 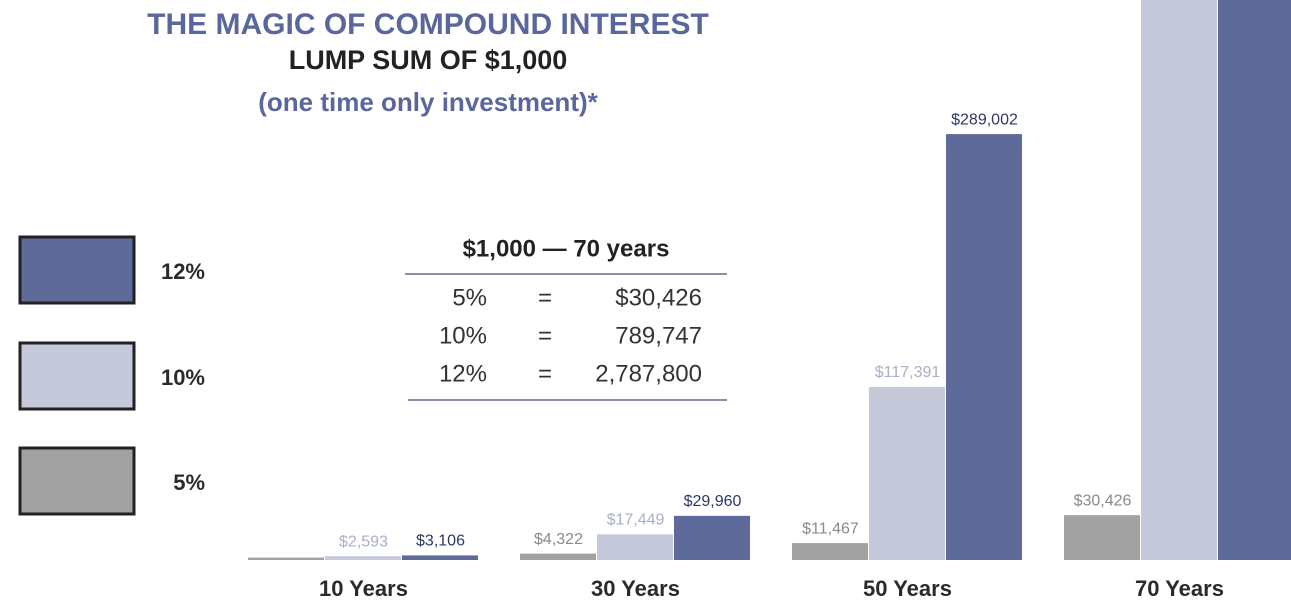 I want to click on table-cell: 10%, so click(x=463, y=335).